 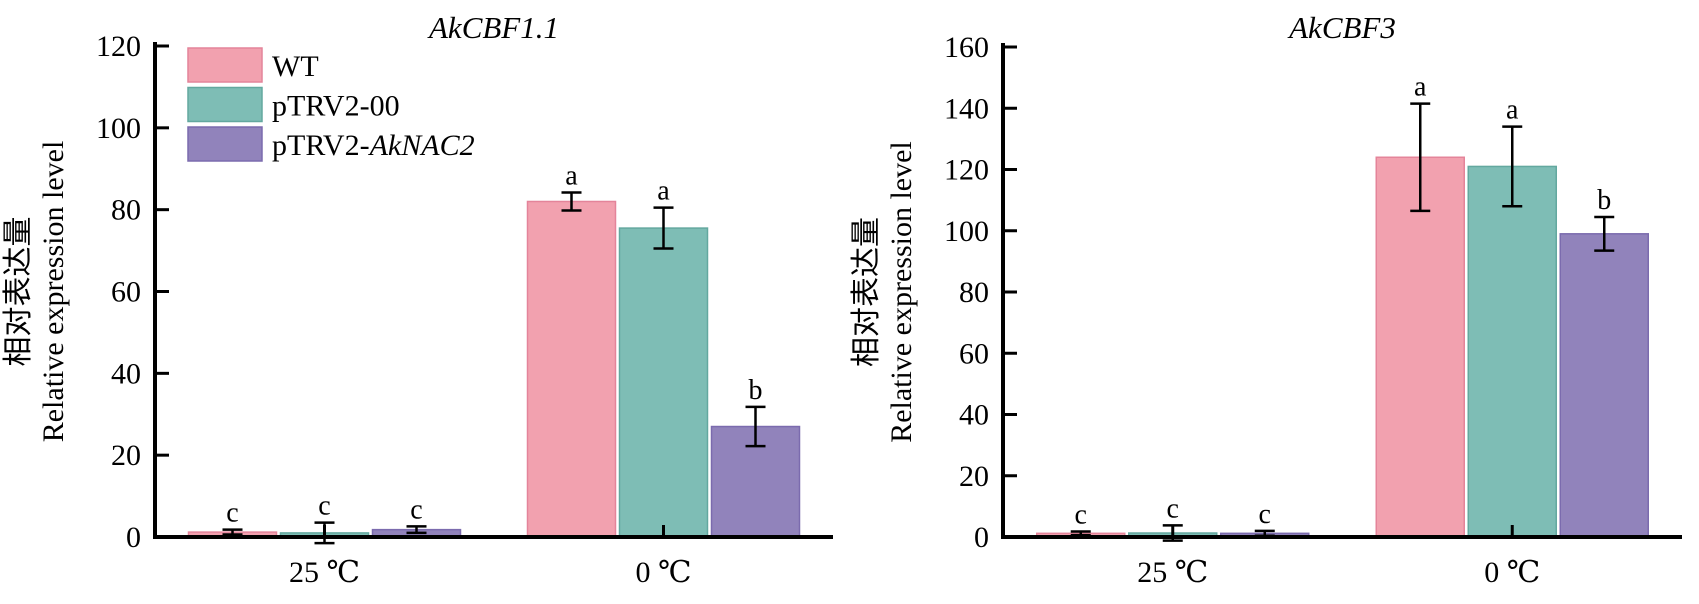 I want to click on legend: WT pTRV2-00 pTRV2-AkNAC2, so click(x=331, y=104).